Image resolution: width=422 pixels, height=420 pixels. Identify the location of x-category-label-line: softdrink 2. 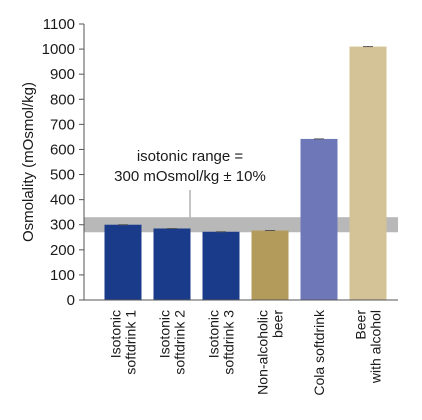
(180, 342).